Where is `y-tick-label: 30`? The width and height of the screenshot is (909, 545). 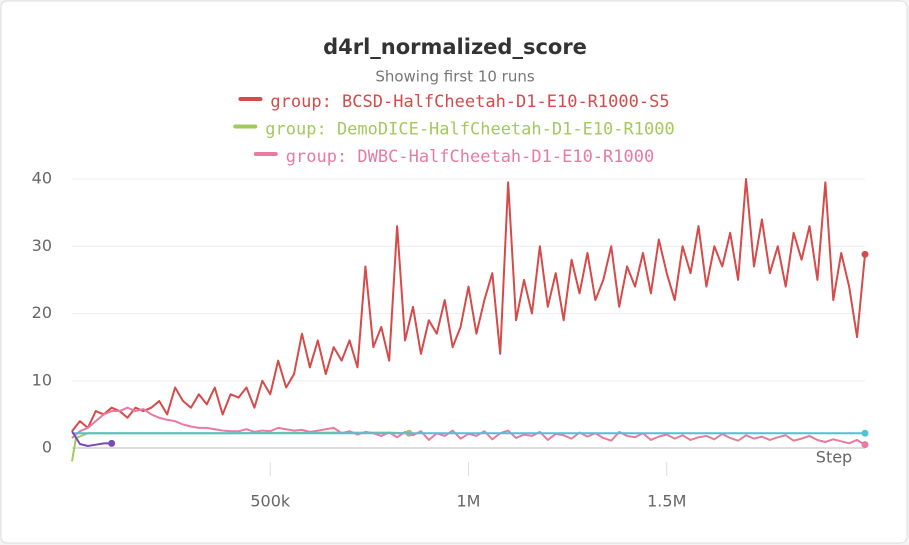 y-tick-label: 30 is located at coordinates (42, 245).